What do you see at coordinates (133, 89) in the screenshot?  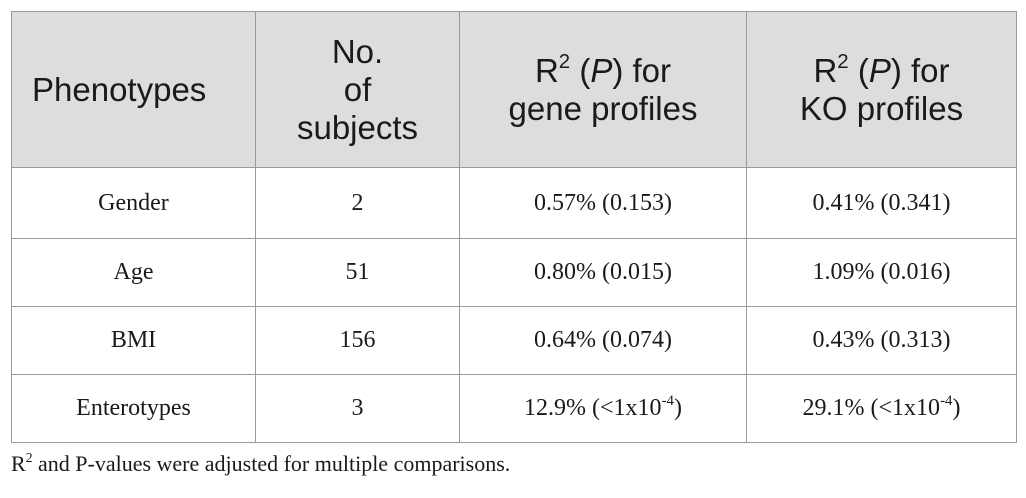 I see `header-phenotypes: Phenotypes` at bounding box center [133, 89].